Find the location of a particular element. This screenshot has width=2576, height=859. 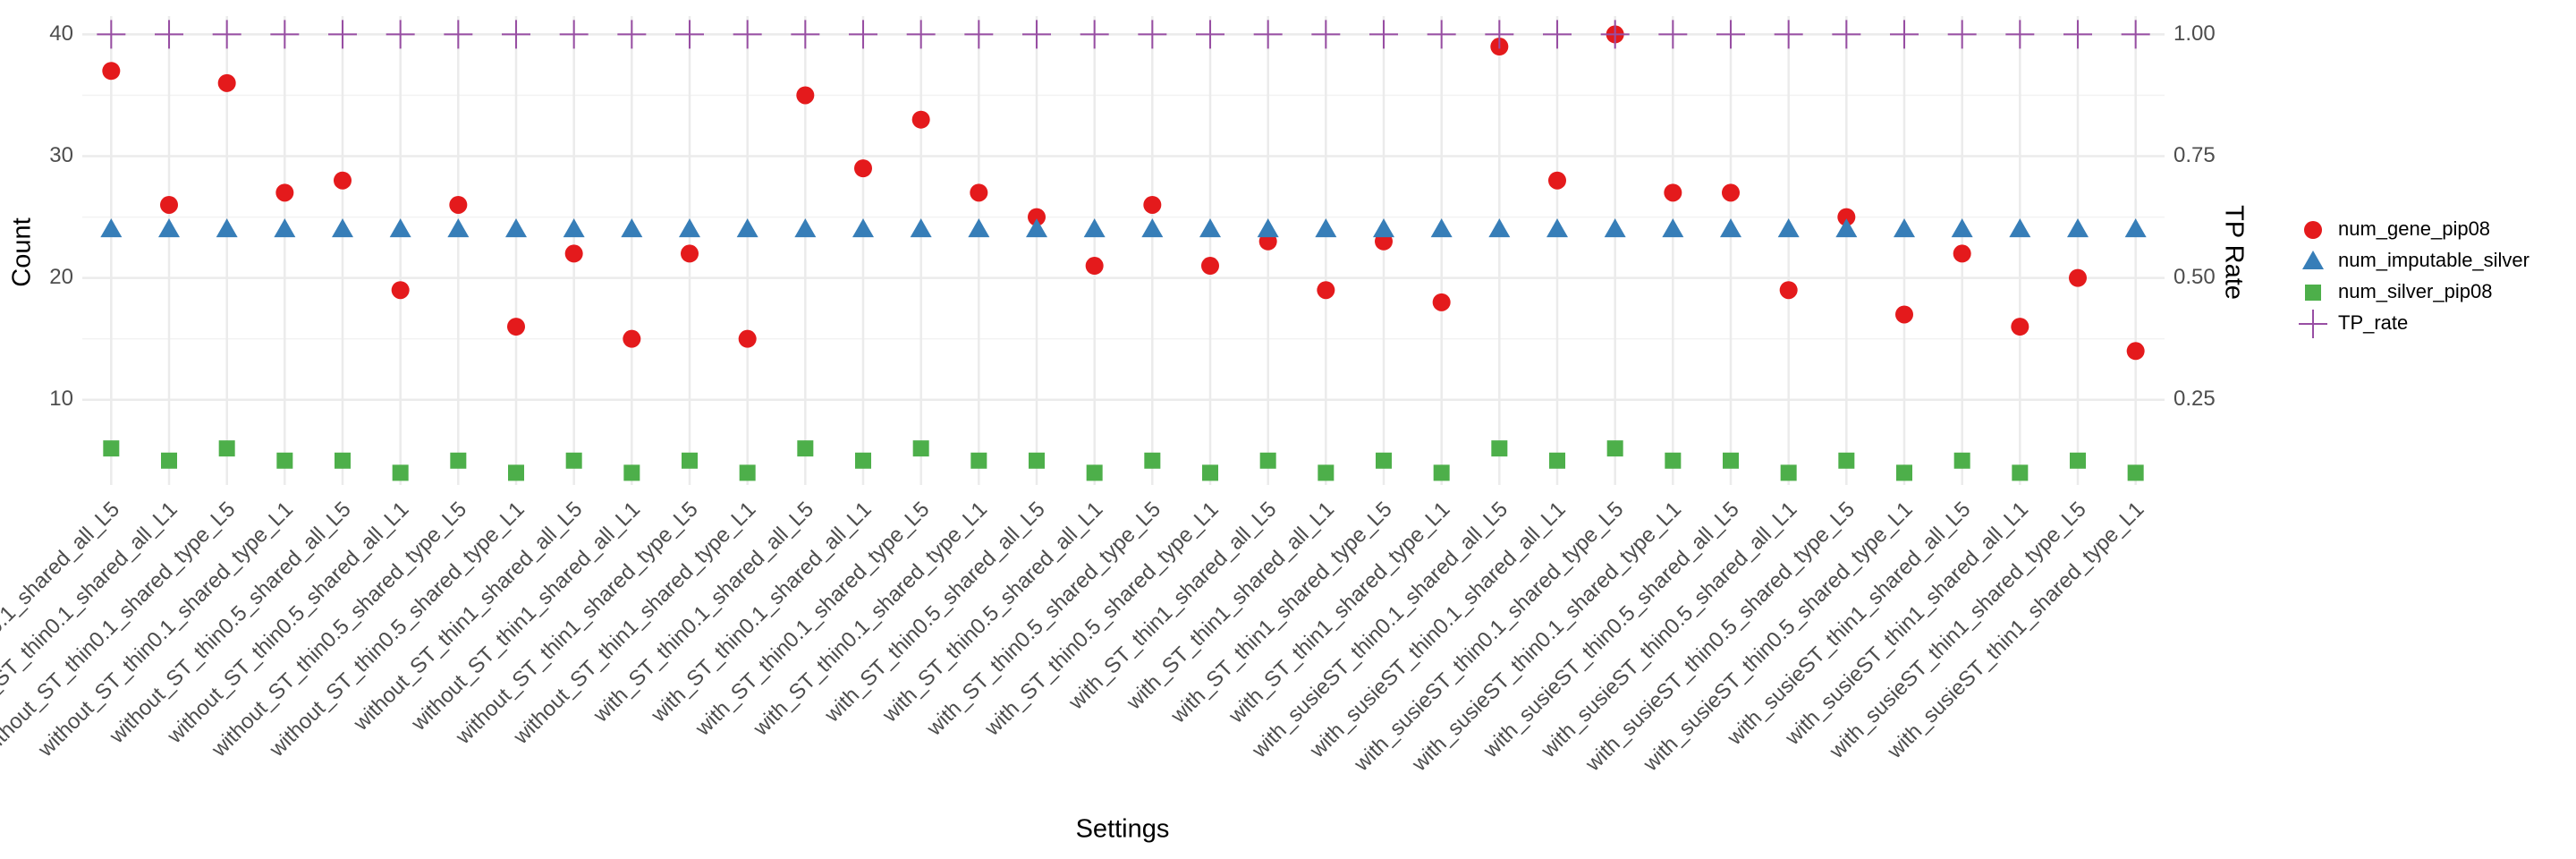

y-tick-label: 20 is located at coordinates (61, 277).